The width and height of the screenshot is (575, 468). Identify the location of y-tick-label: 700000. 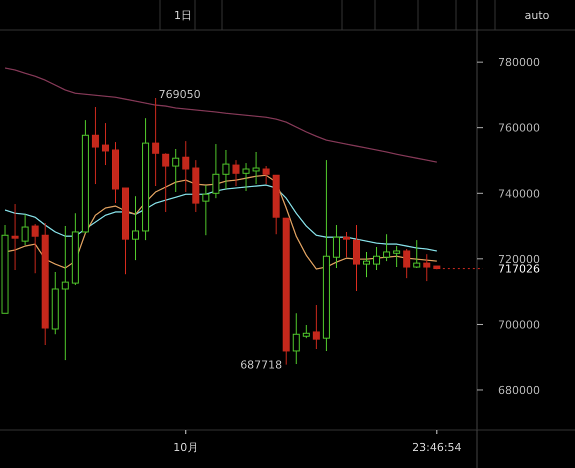
(519, 325).